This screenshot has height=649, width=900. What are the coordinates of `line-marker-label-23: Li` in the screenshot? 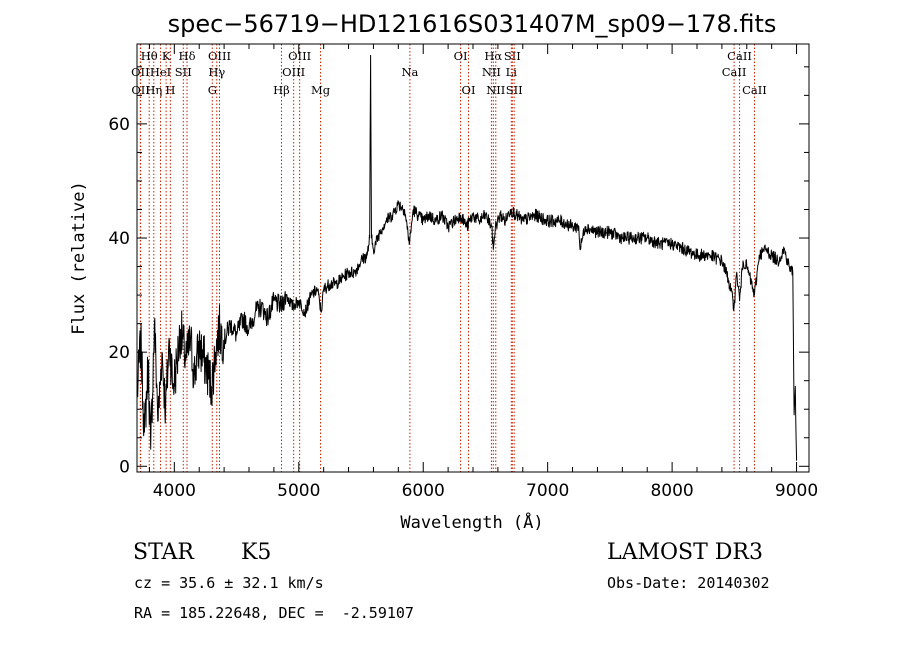 It's located at (512, 72).